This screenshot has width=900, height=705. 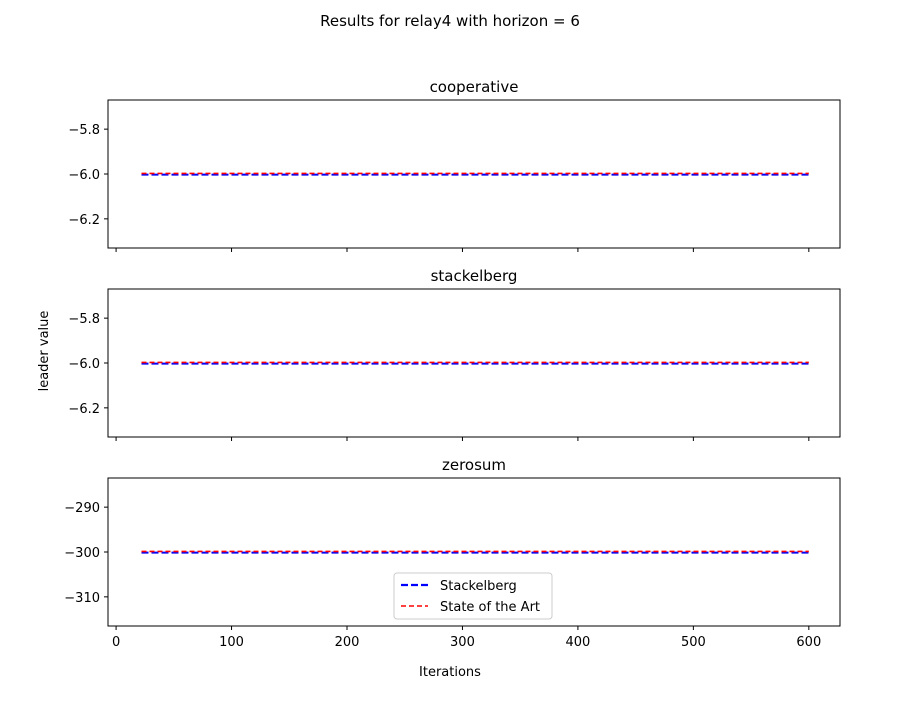 What do you see at coordinates (478, 586) in the screenshot?
I see `legend-label: Stackelberg` at bounding box center [478, 586].